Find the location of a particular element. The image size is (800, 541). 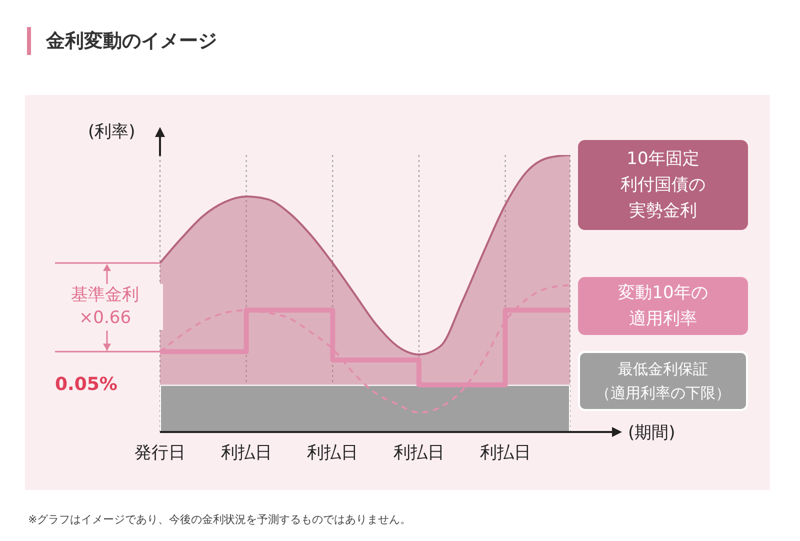

band-label: 最低金利保証（適用利率の下限） is located at coordinates (663, 381).